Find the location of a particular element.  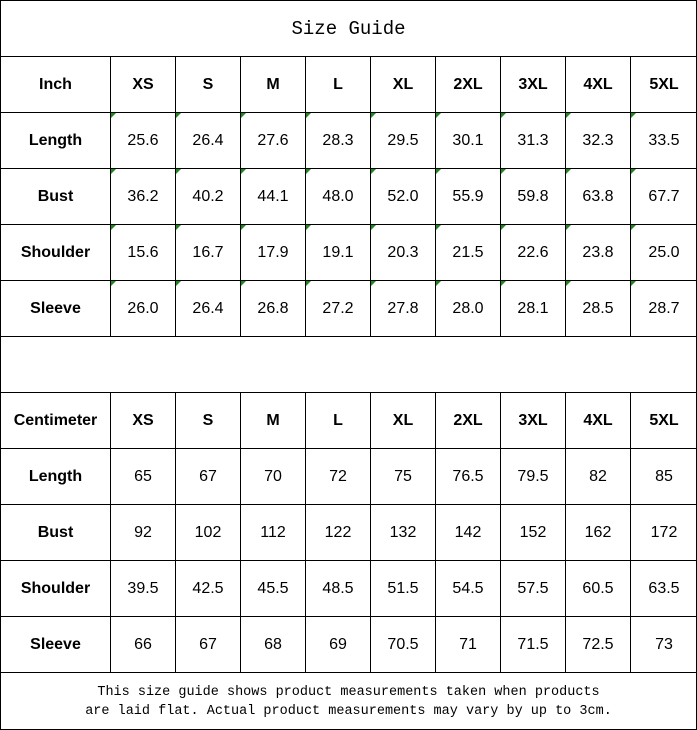

measurement-cell: 75 is located at coordinates (403, 476).